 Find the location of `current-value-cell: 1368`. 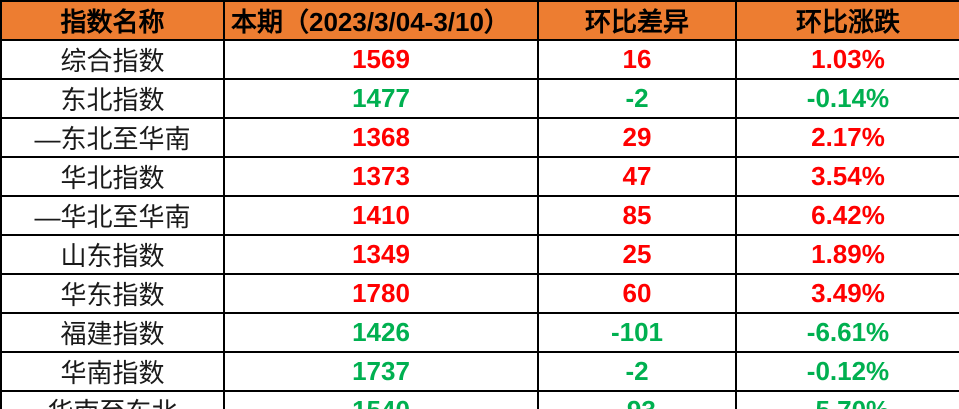

current-value-cell: 1368 is located at coordinates (381, 137).